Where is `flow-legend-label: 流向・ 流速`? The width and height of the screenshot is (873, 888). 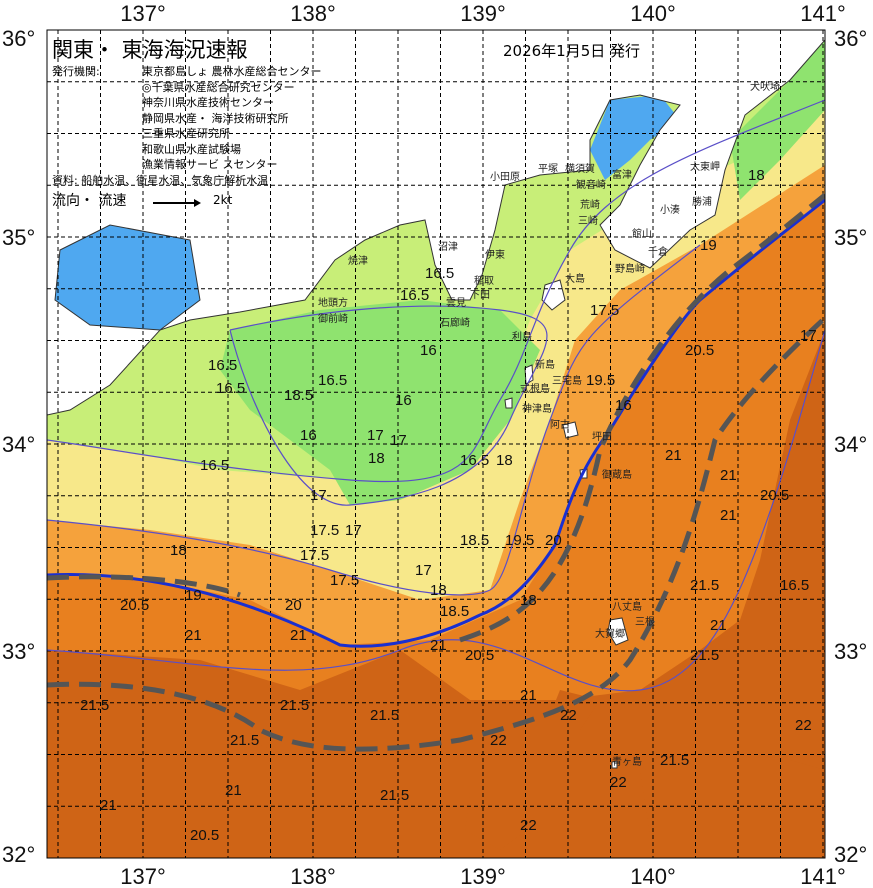 flow-legend-label: 流向・ 流速 is located at coordinates (89, 201).